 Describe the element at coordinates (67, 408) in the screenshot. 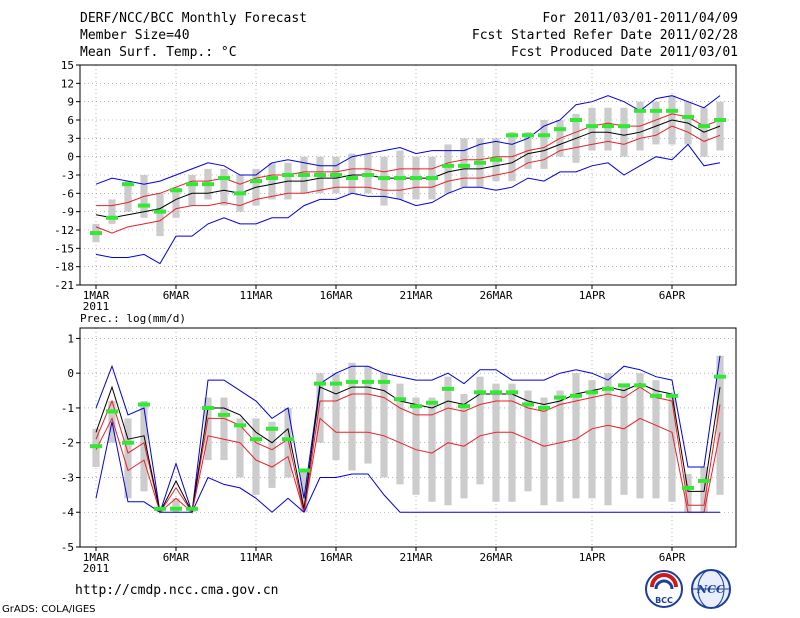

I see `y-tick-label: -1` at that location.